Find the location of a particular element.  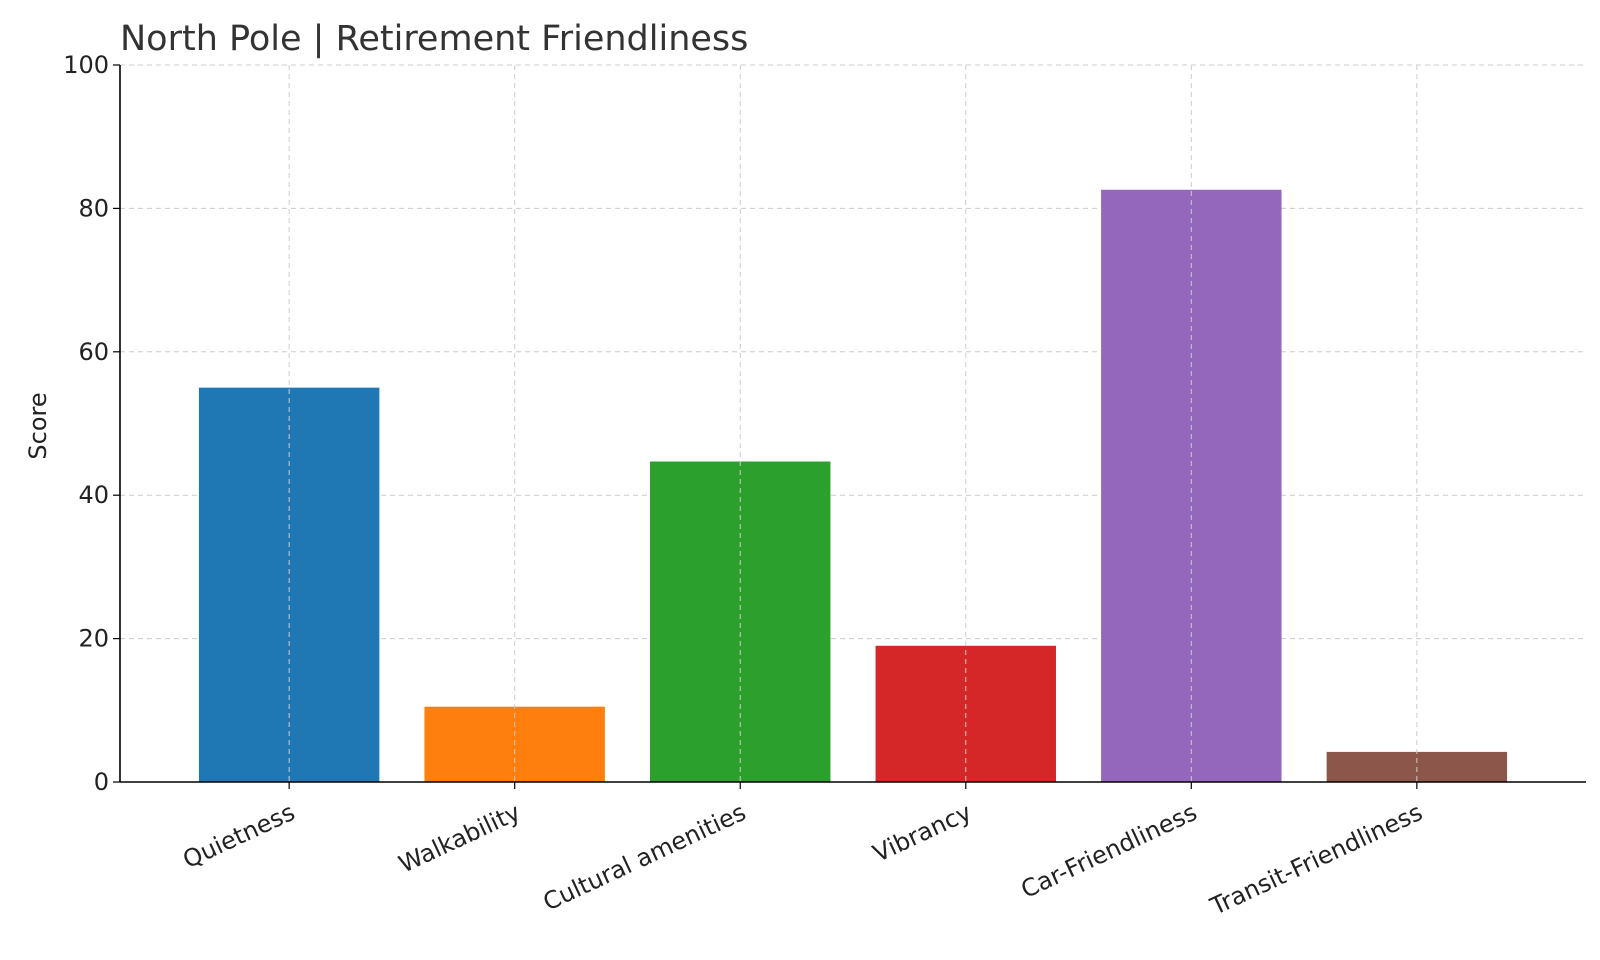

chart-title: North Pole | Retirement Friendliness is located at coordinates (434, 39).